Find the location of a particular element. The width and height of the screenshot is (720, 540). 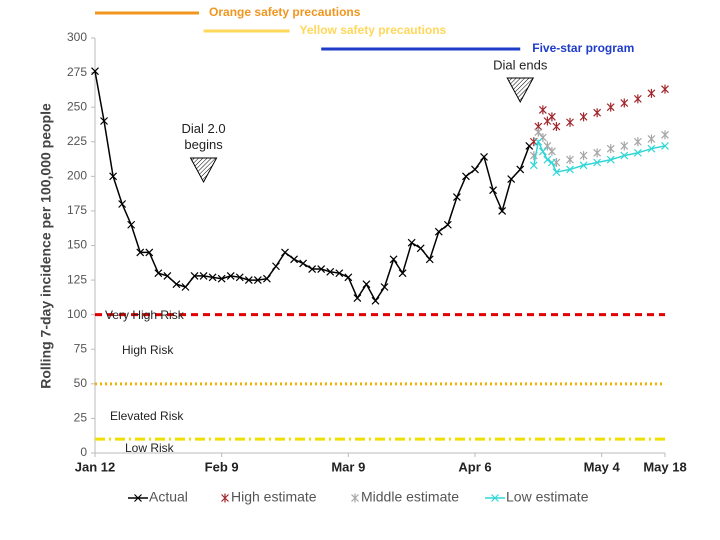

x-tick-label: Apr 6 is located at coordinates (474, 466).